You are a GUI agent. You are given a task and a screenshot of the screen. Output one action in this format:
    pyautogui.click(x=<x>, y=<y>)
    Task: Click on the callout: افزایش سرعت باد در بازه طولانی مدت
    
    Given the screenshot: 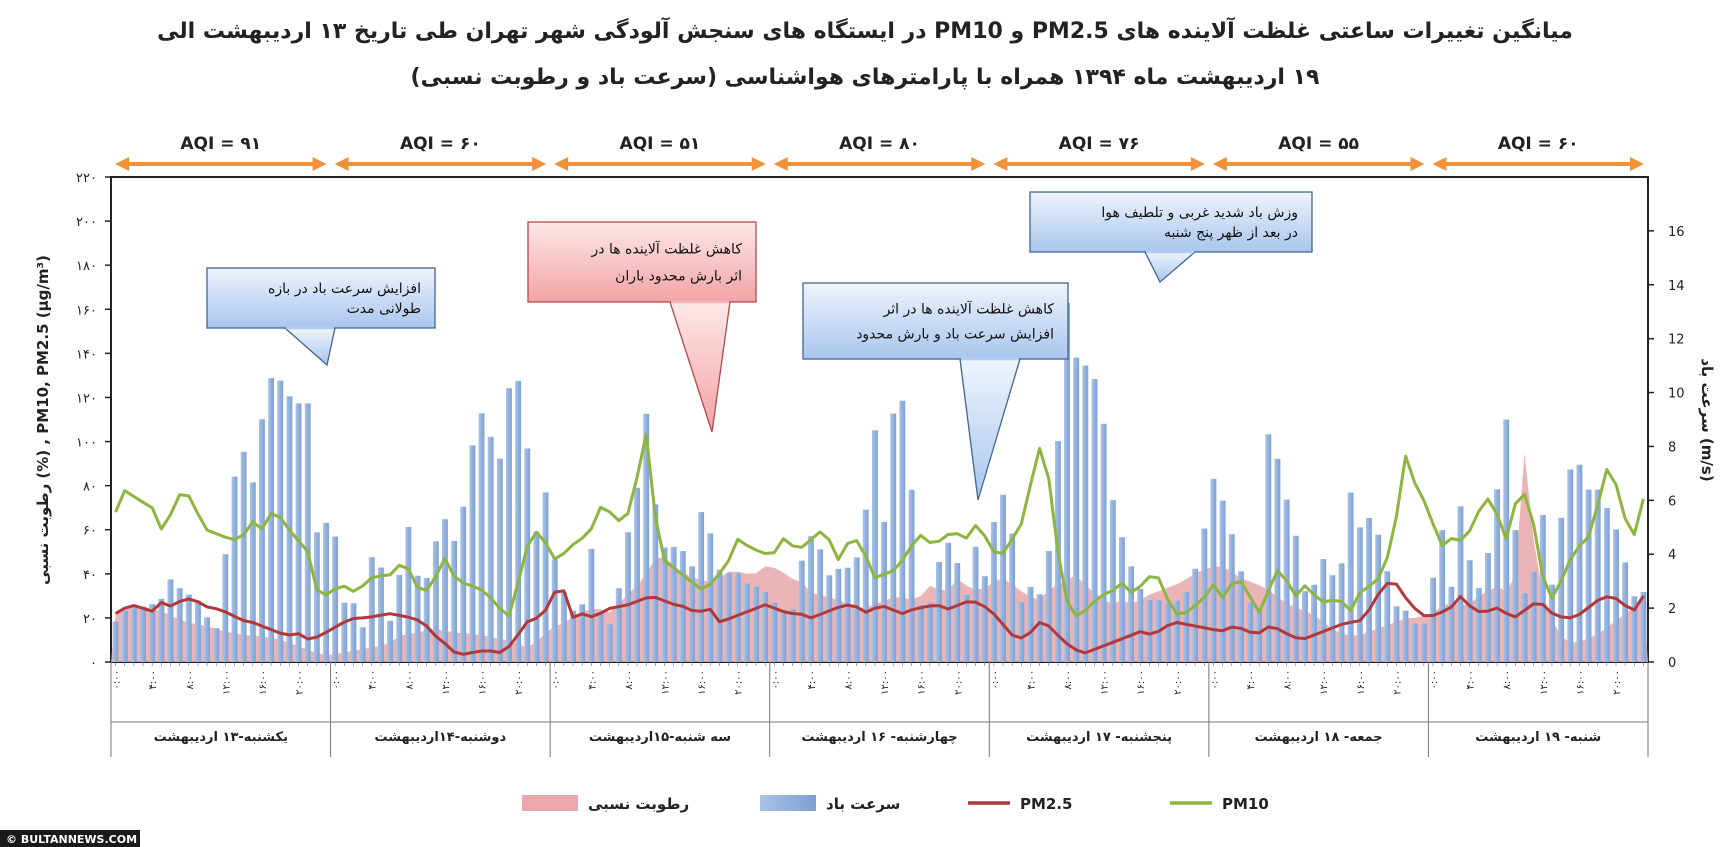 What is the action you would take?
    pyautogui.click(x=321, y=317)
    